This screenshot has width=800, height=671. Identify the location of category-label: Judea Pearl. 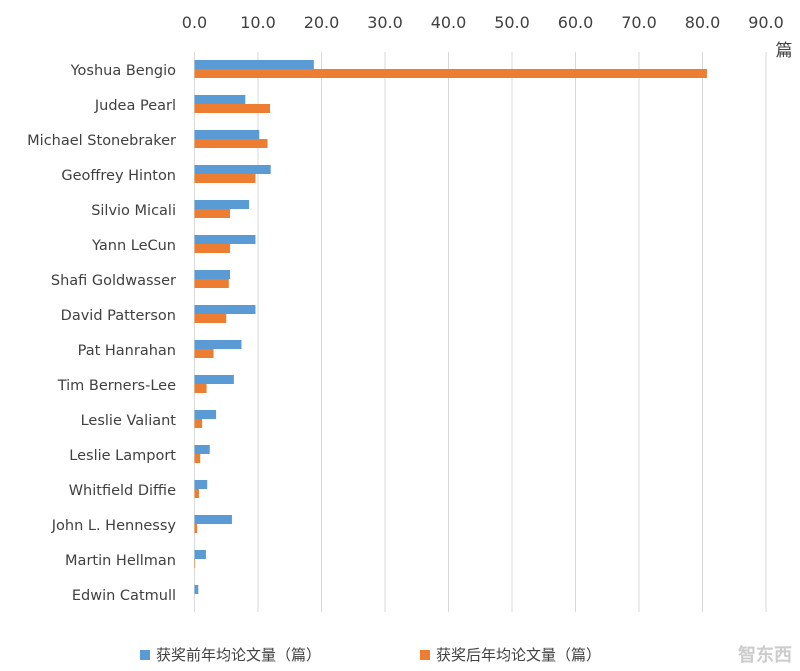
(135, 106).